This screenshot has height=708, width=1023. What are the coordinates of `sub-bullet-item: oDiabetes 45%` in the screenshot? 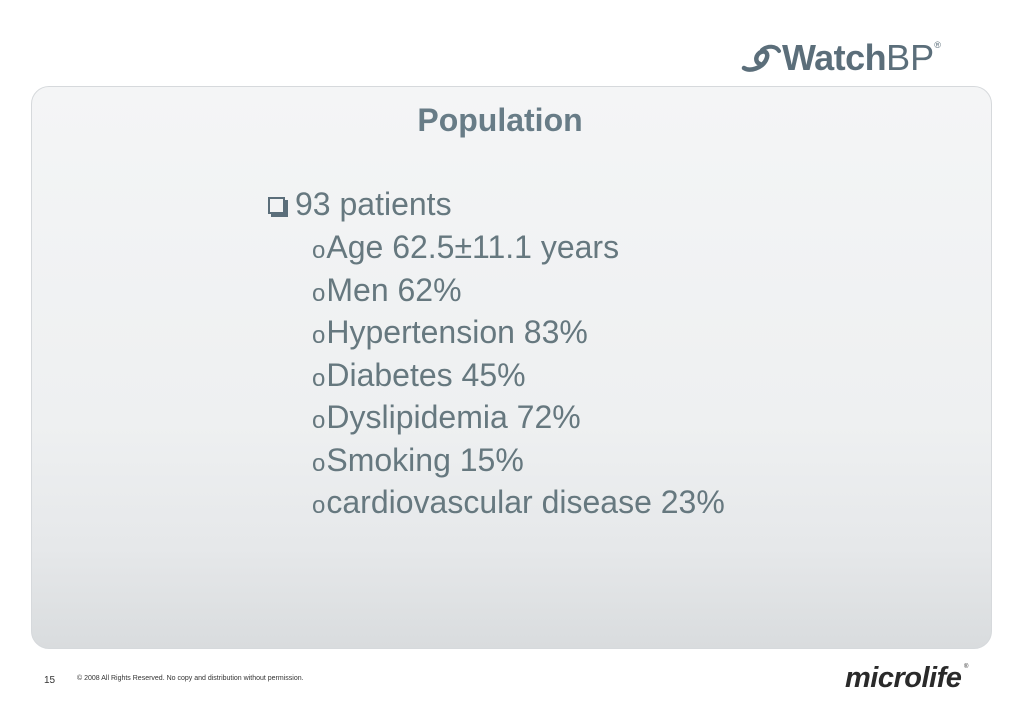 It's located at (518, 375).